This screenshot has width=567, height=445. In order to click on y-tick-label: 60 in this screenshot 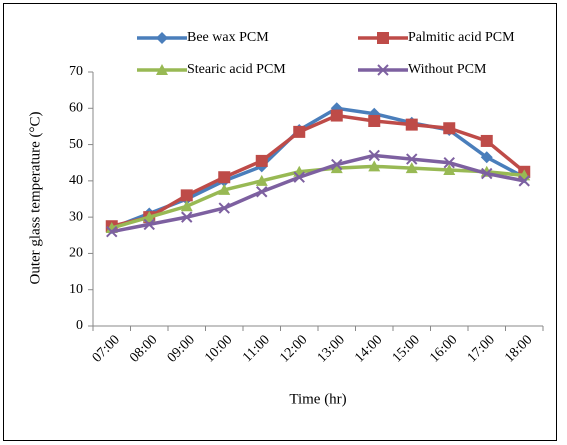, I will do `click(76, 108)`.